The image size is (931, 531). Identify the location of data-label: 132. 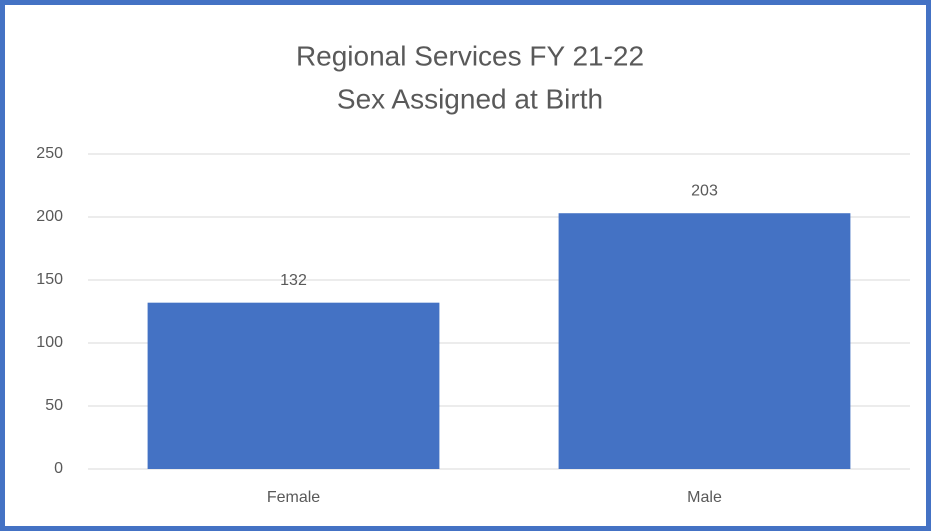
(293, 280).